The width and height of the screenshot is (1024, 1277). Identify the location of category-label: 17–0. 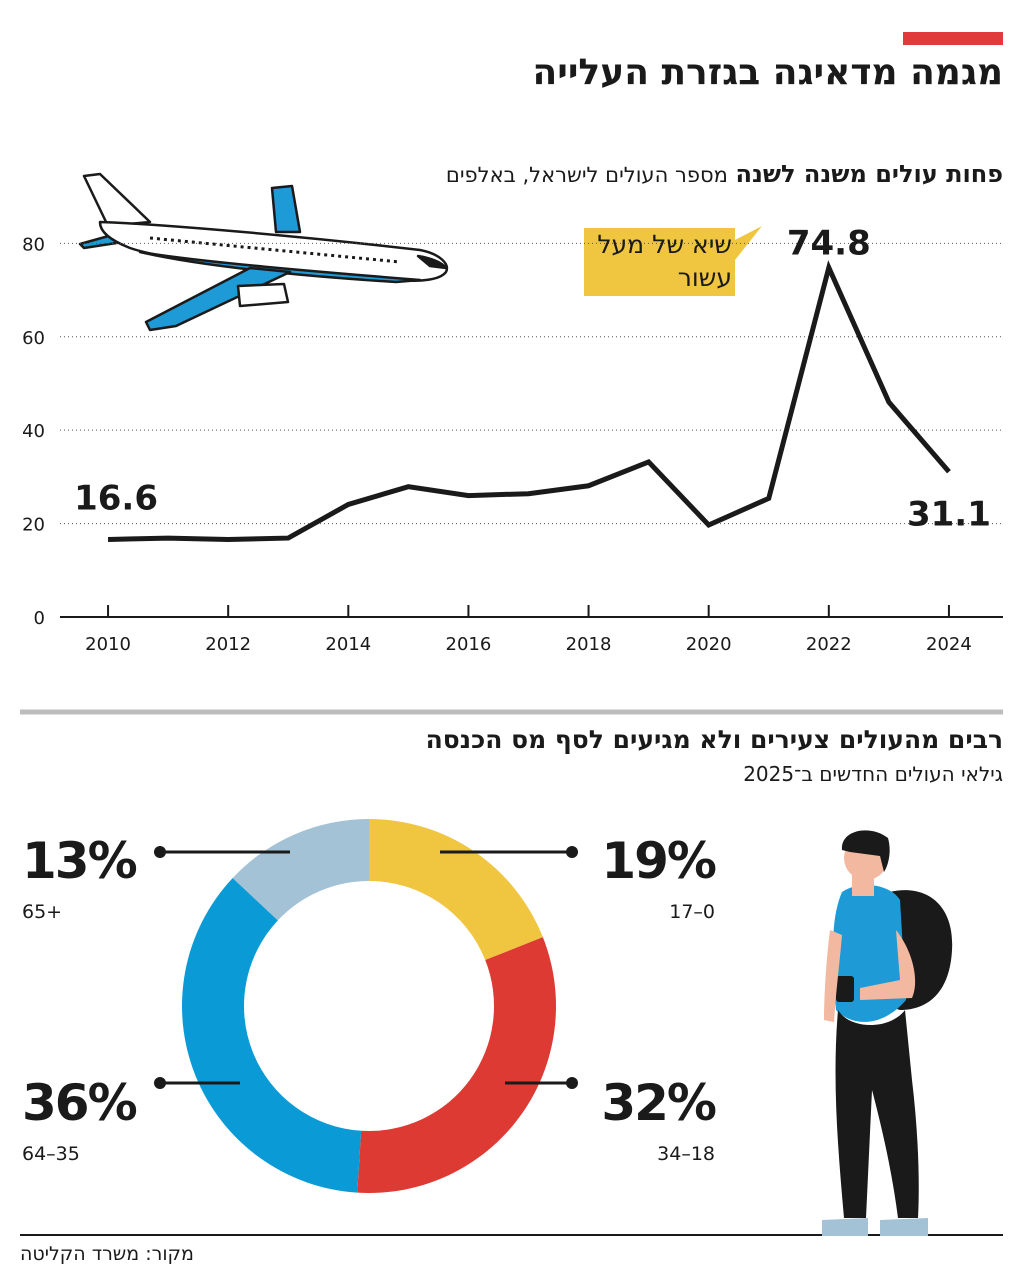
(692, 912).